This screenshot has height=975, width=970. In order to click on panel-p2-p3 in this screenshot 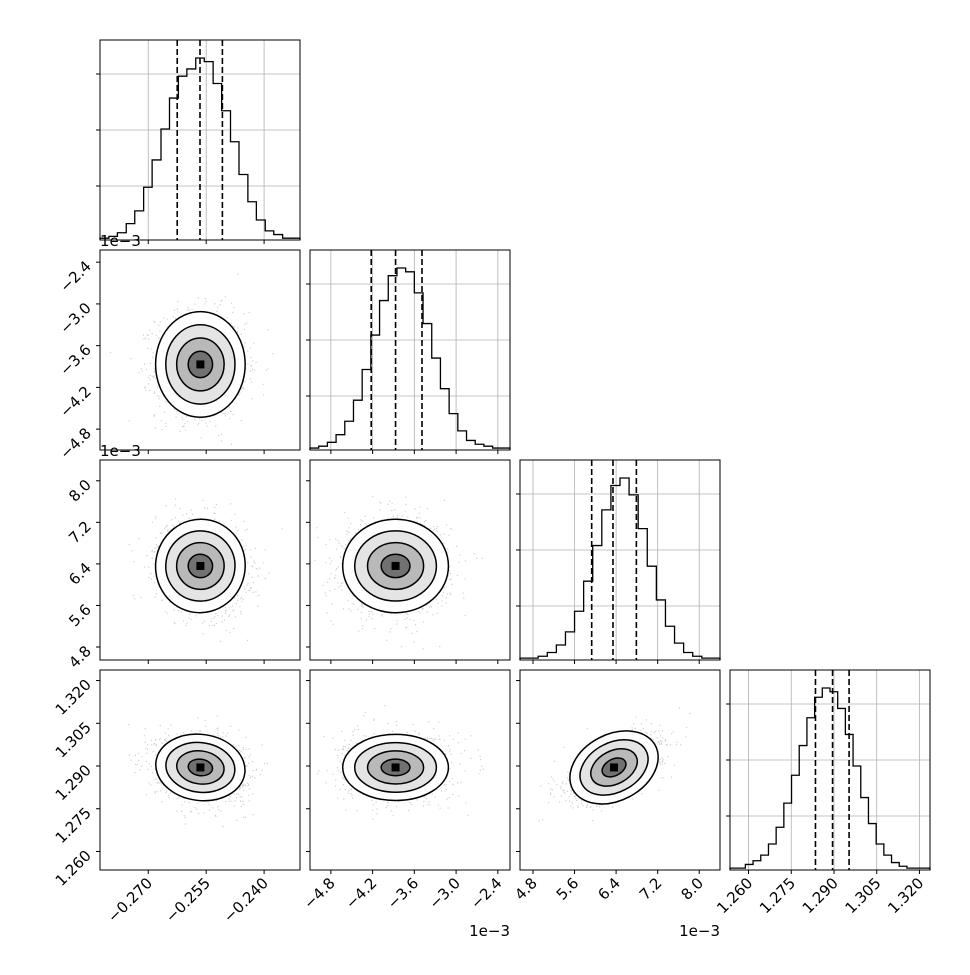, I will do `click(620, 770)`.